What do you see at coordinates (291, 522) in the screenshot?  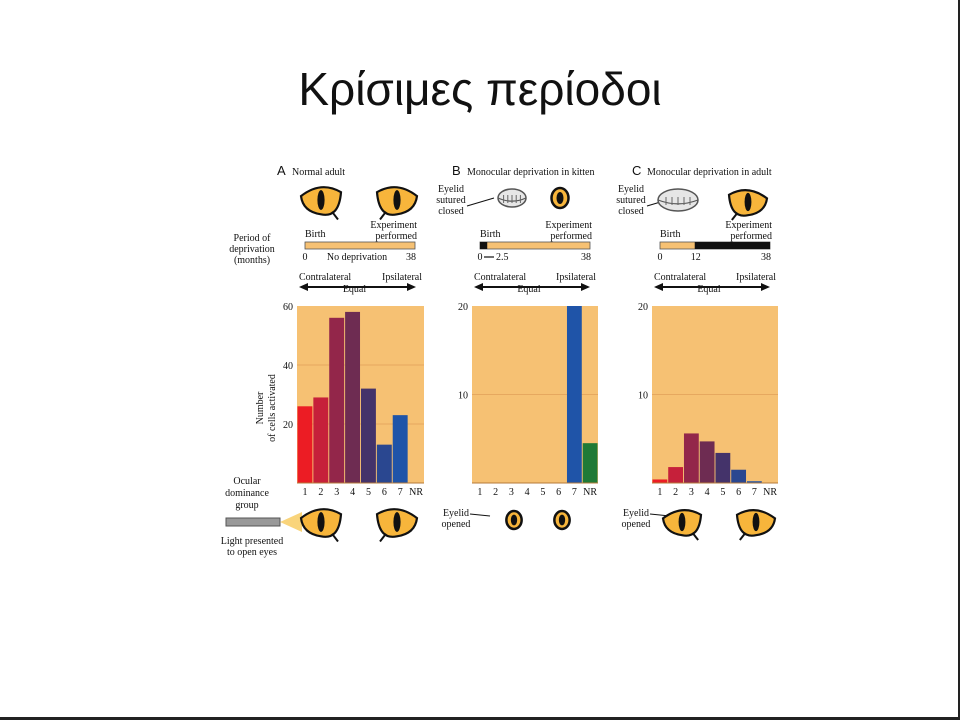 I see `light-beam-icon` at bounding box center [291, 522].